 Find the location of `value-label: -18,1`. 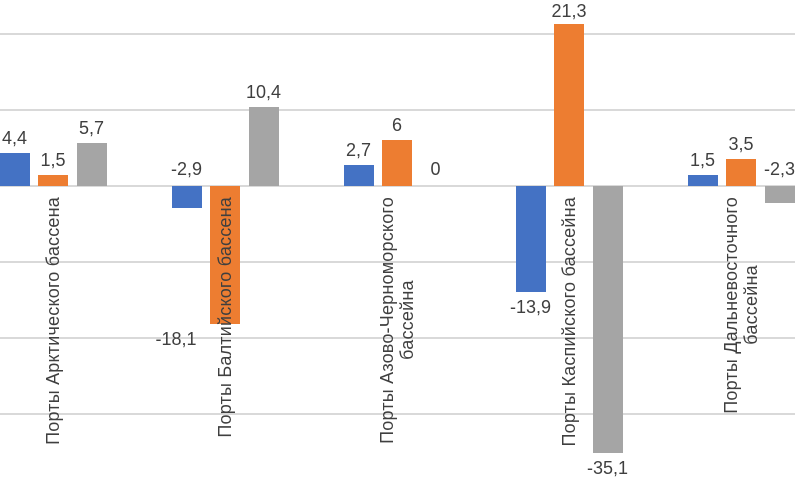

value-label: -18,1 is located at coordinates (176, 338).